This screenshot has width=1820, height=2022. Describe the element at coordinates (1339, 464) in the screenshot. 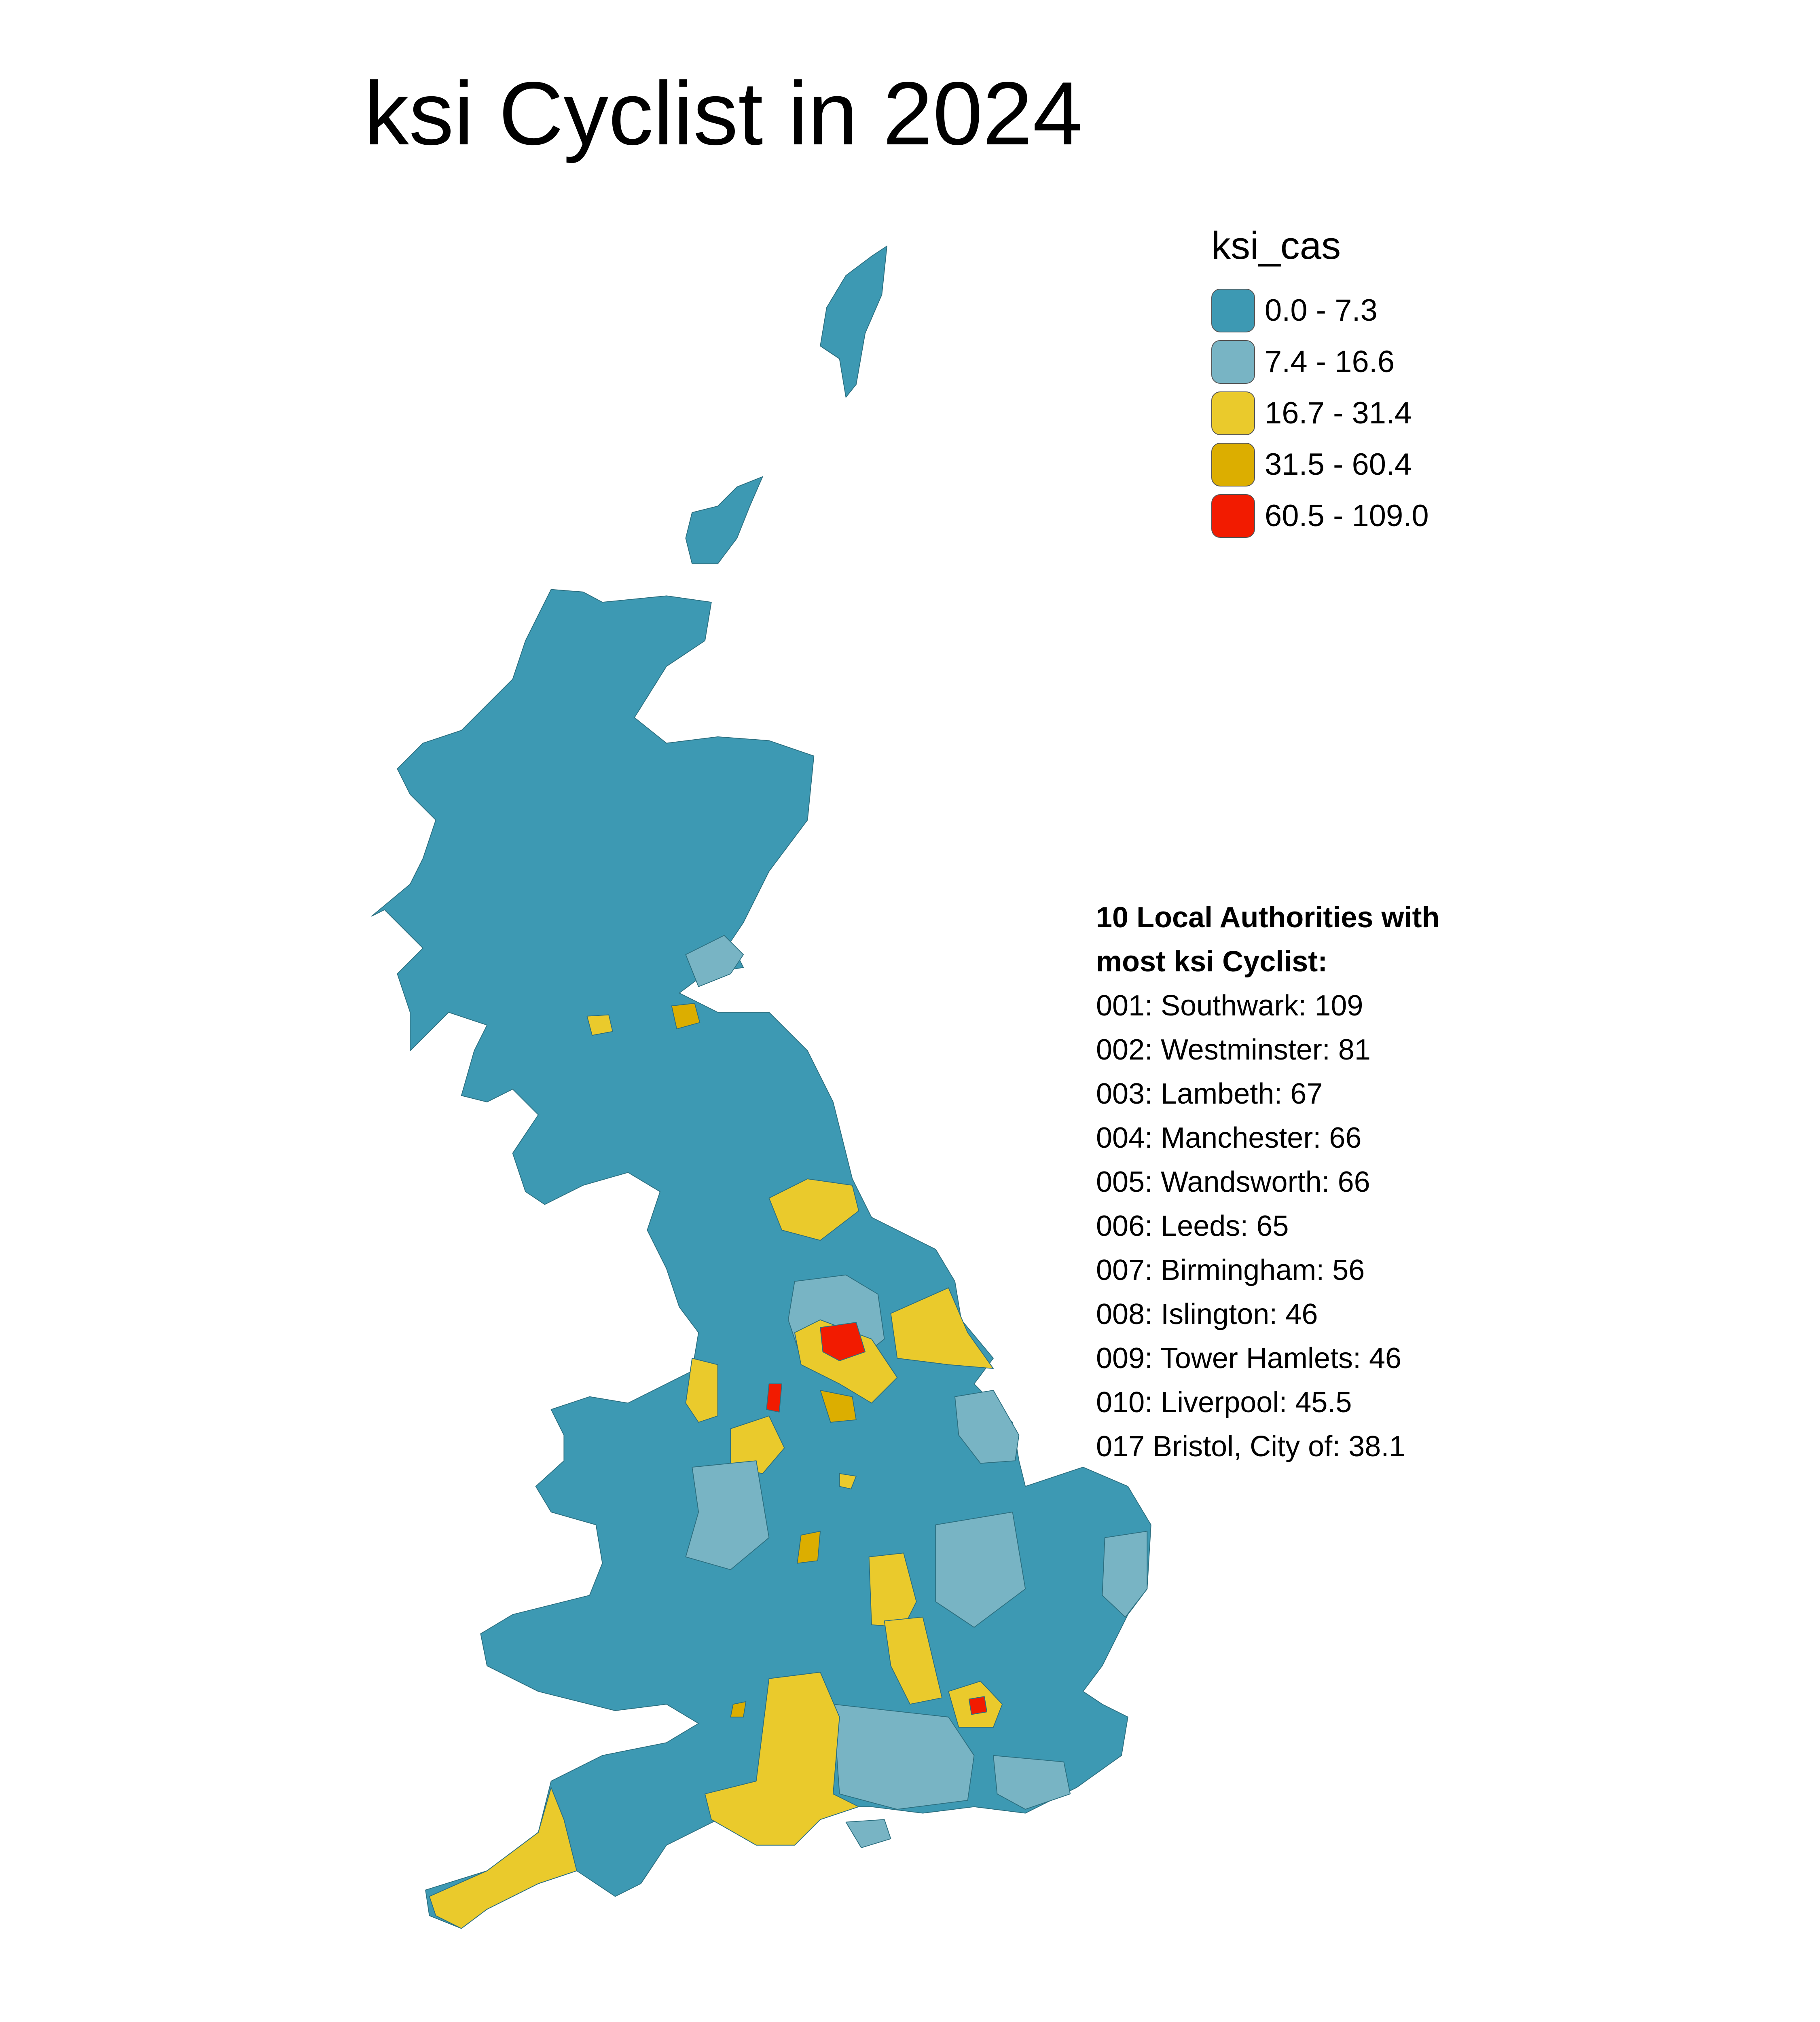

I see `legend-label: 31.5 - 60.4` at that location.